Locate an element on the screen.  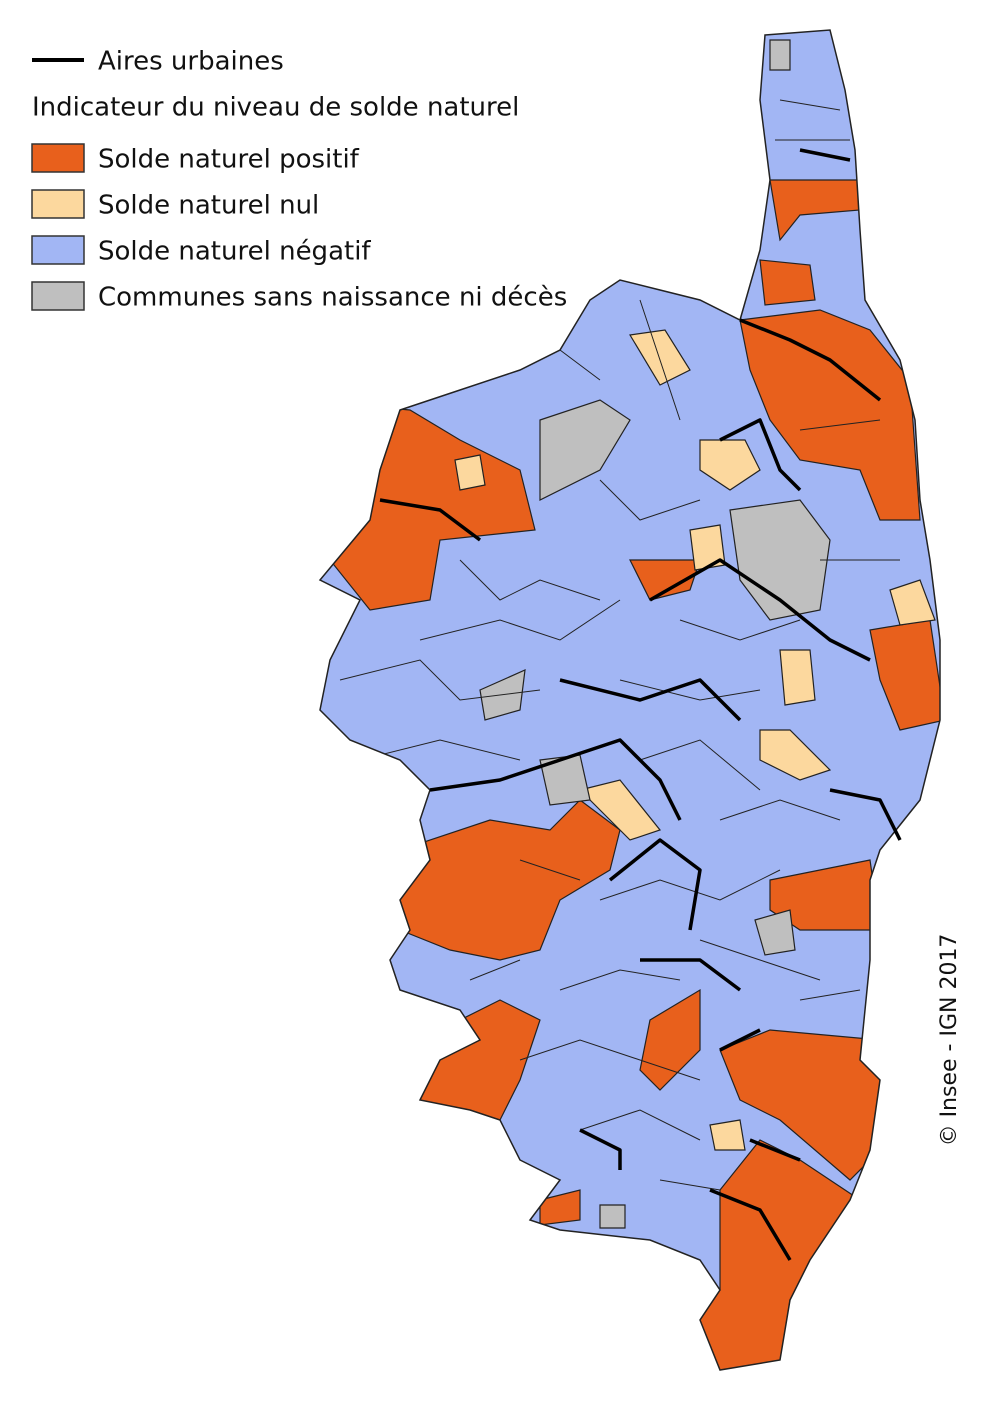
credit: © Insee - IGN 2017 is located at coordinates (949, 1040).